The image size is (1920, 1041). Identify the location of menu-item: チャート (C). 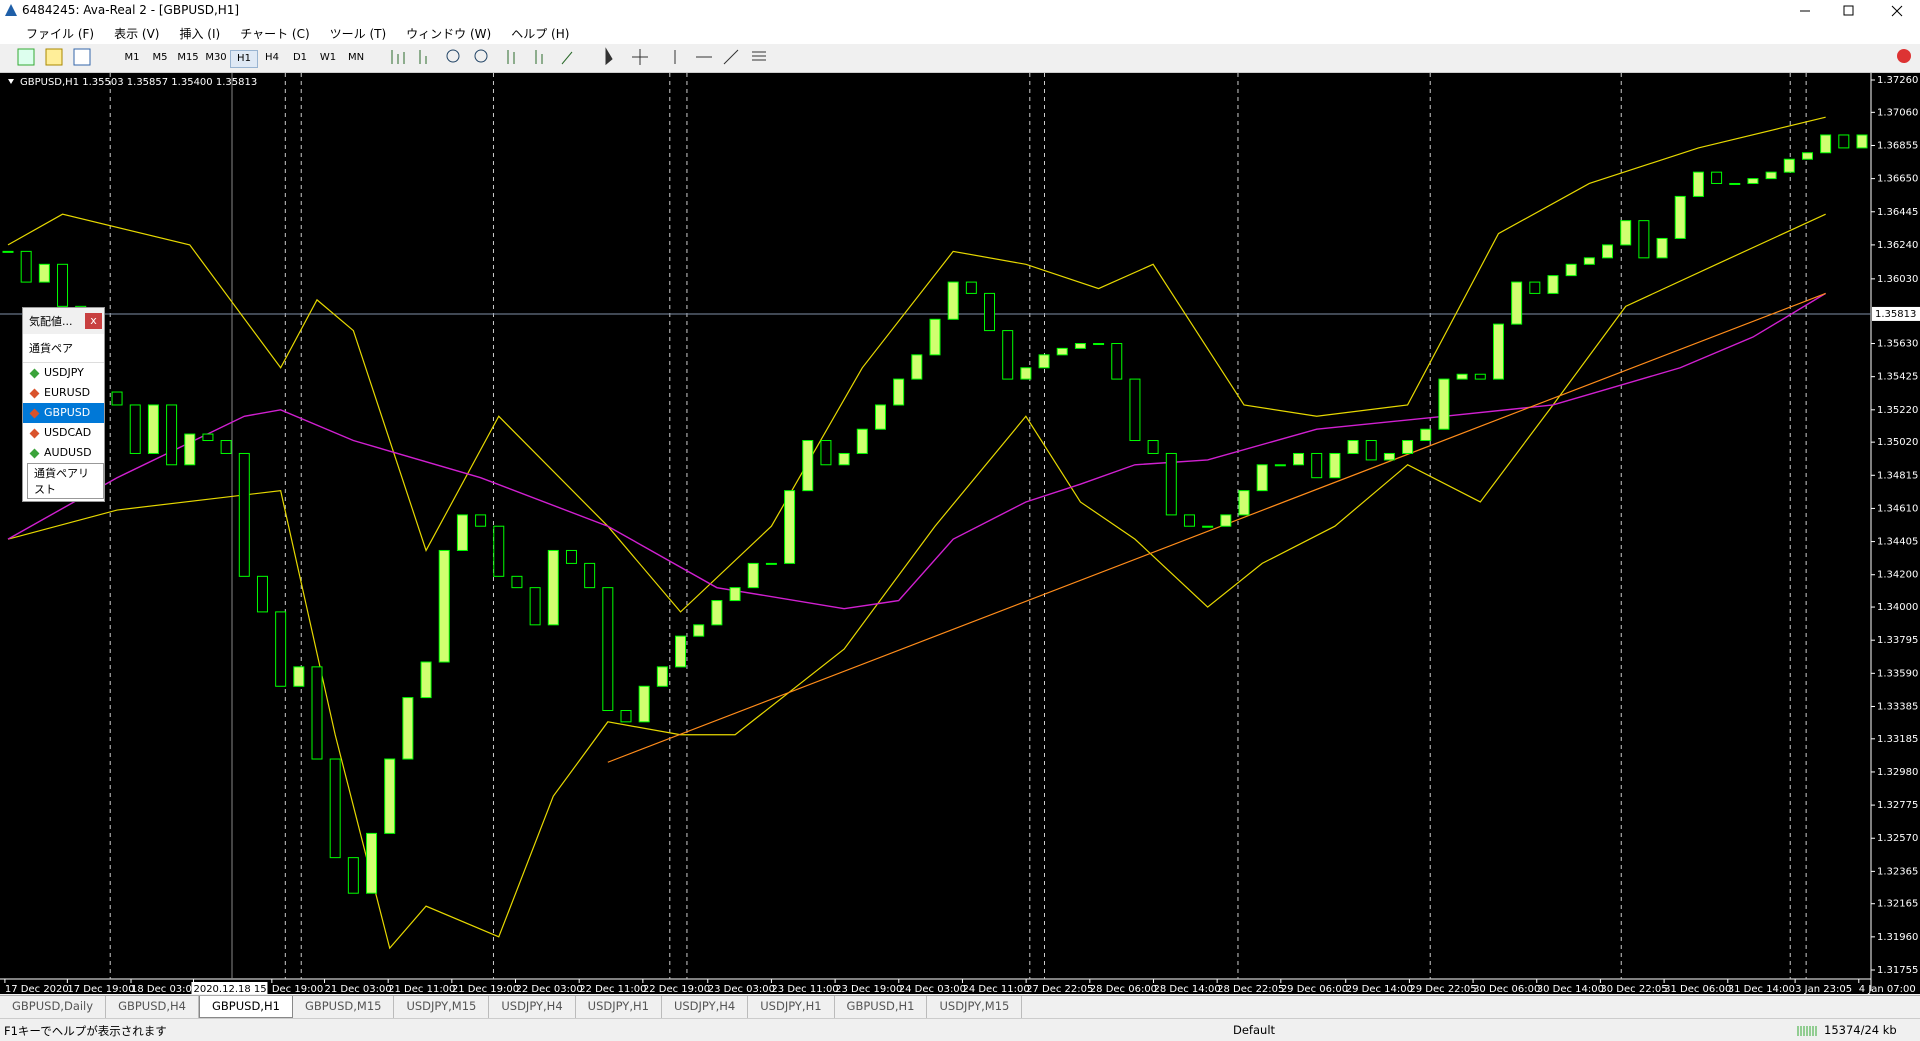
(275, 33).